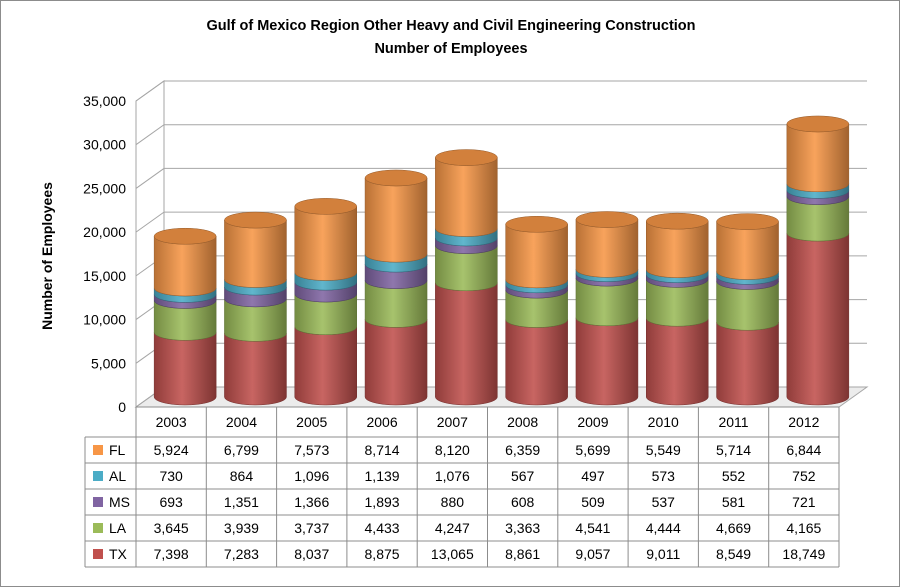 Image resolution: width=900 pixels, height=587 pixels. Describe the element at coordinates (185, 266) in the screenshot. I see `bar-FL-2003` at that location.